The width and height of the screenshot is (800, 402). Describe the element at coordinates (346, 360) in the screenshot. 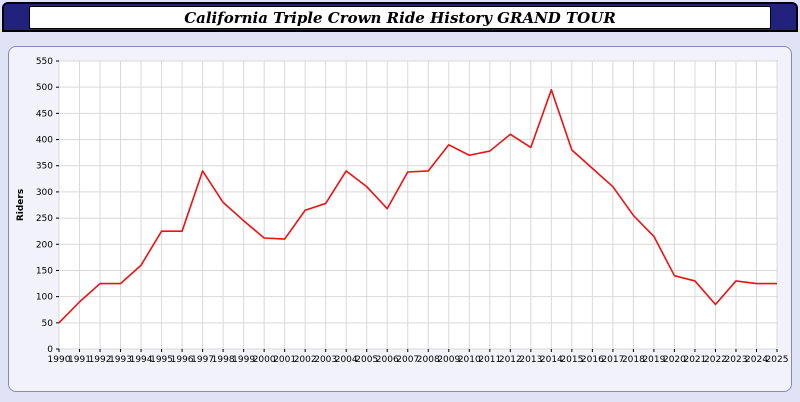

I see `svg-text: 2004` at that location.